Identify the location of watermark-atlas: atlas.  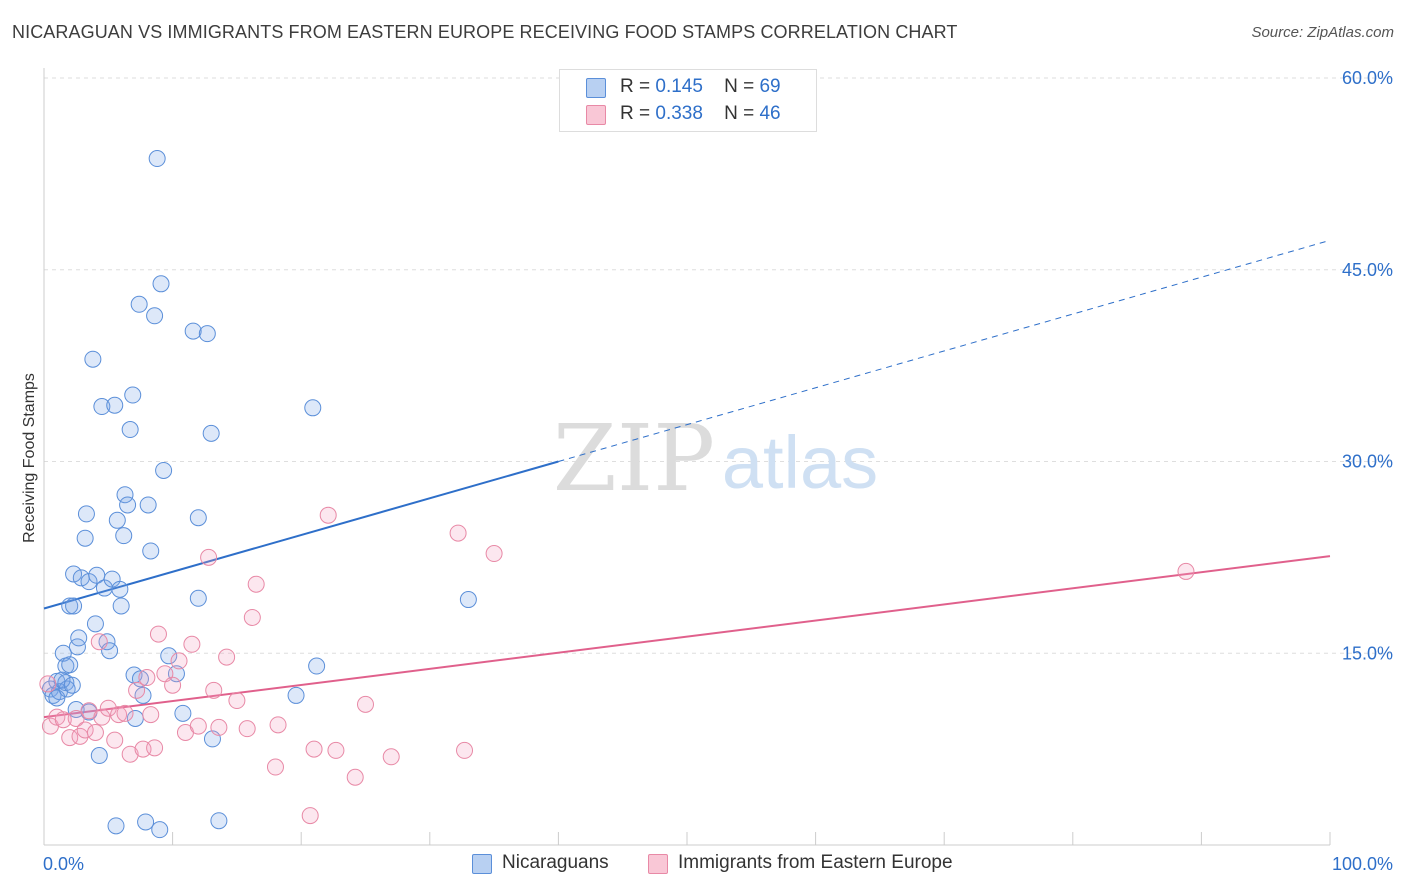
(800, 462).